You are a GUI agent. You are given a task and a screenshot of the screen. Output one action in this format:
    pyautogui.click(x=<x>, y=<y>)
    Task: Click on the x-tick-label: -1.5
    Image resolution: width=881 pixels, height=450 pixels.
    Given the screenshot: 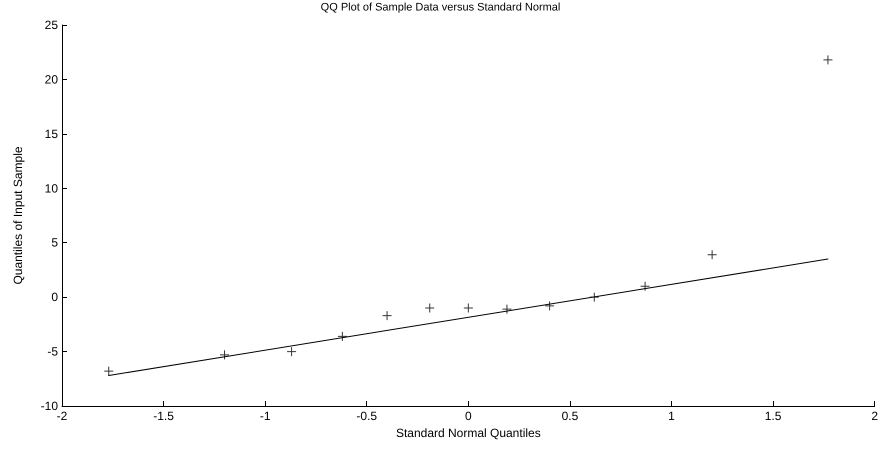 What is the action you would take?
    pyautogui.click(x=163, y=416)
    